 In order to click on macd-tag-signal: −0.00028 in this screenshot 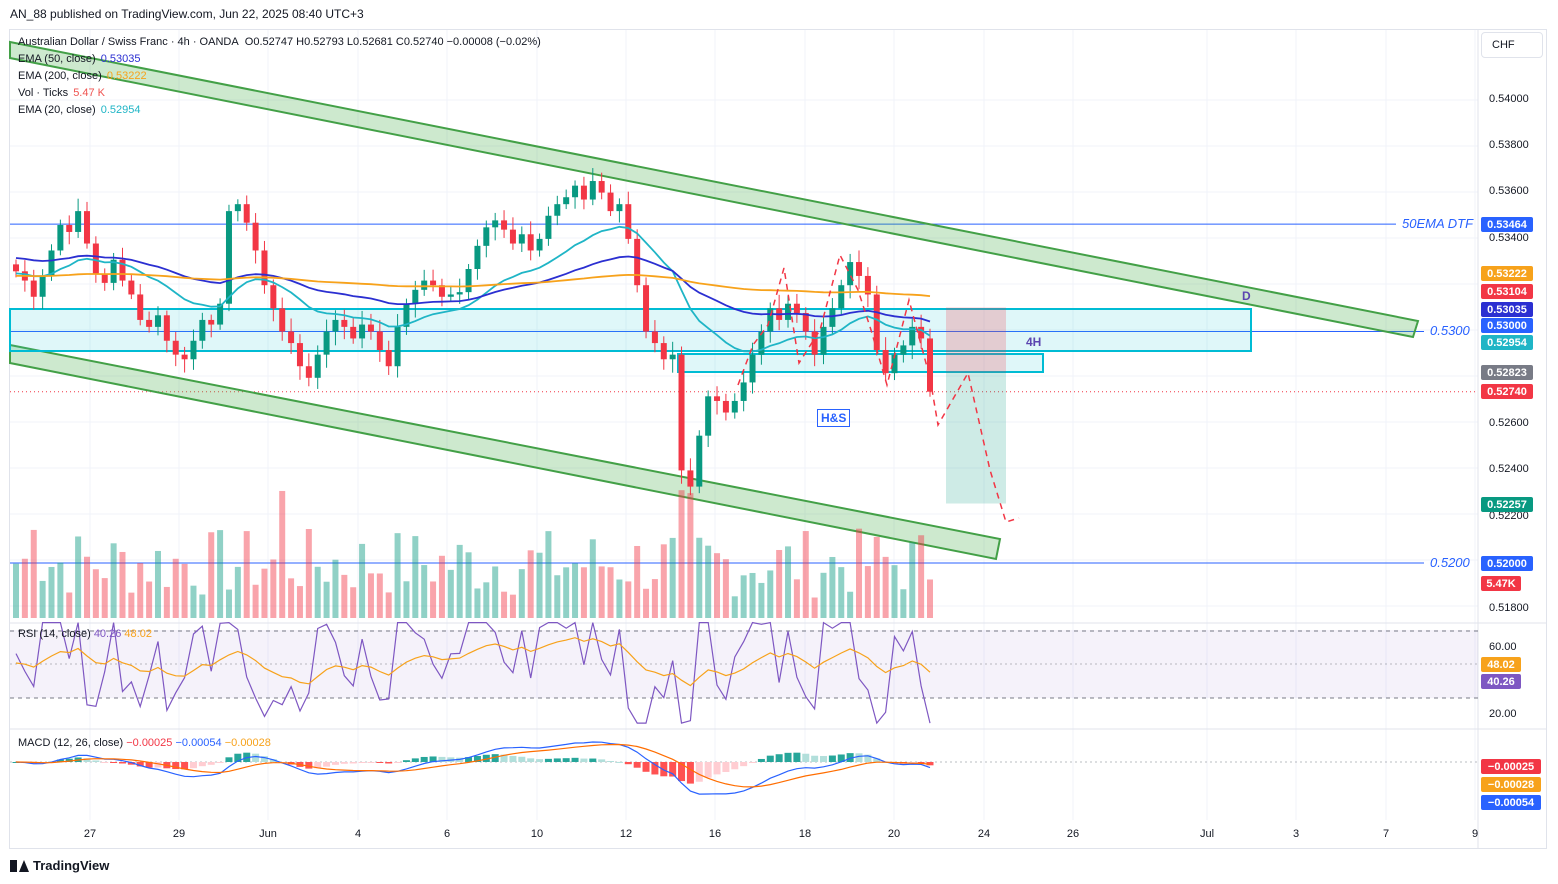, I will do `click(1511, 784)`.